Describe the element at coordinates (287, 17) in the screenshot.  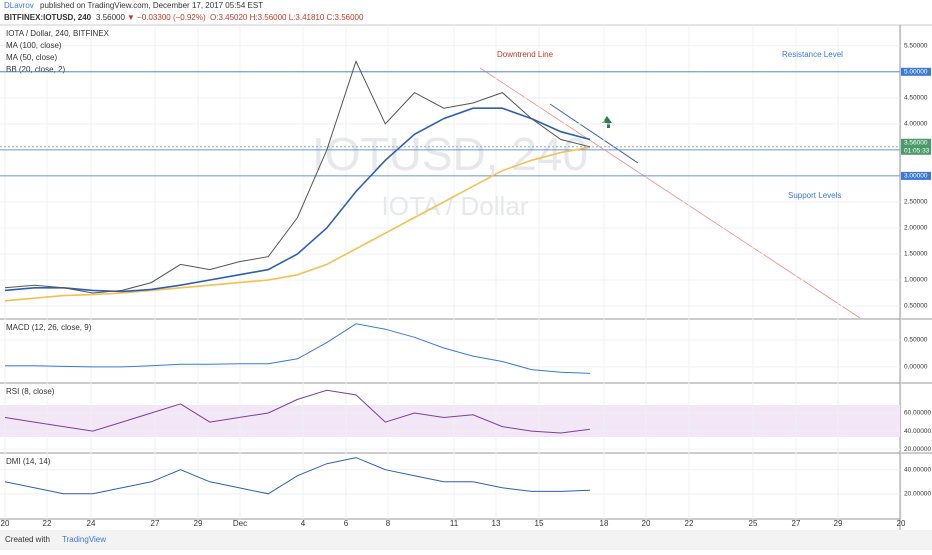
I see `ohlc: O:3.45020 H:3.56000 L:3.41810 C:3.56000` at that location.